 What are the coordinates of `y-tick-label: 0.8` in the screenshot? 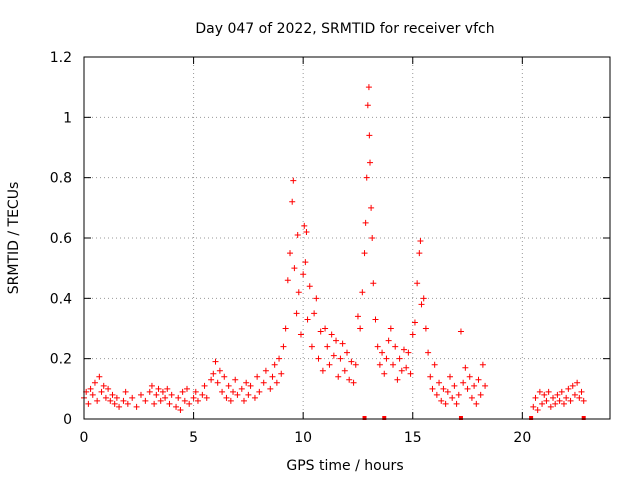 It's located at (61, 179).